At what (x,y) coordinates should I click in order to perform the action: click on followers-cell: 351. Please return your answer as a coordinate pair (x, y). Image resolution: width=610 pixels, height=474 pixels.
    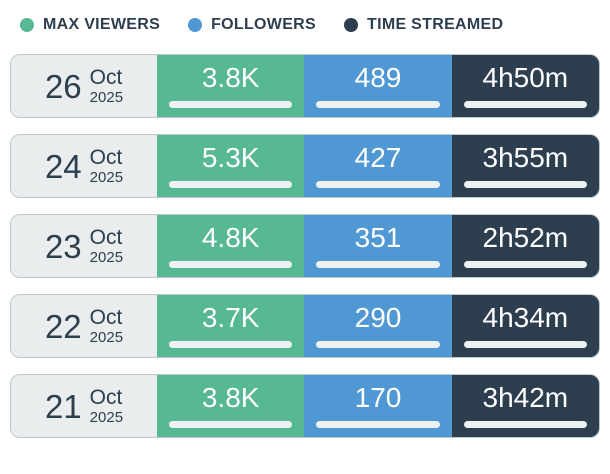
    Looking at the image, I should click on (378, 246).